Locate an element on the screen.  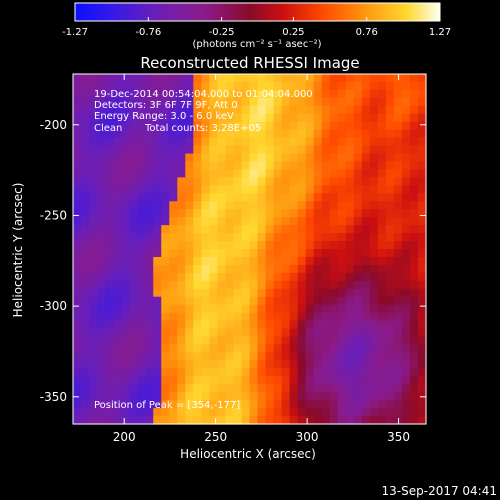
x-tick-label: 200 is located at coordinates (124, 437).